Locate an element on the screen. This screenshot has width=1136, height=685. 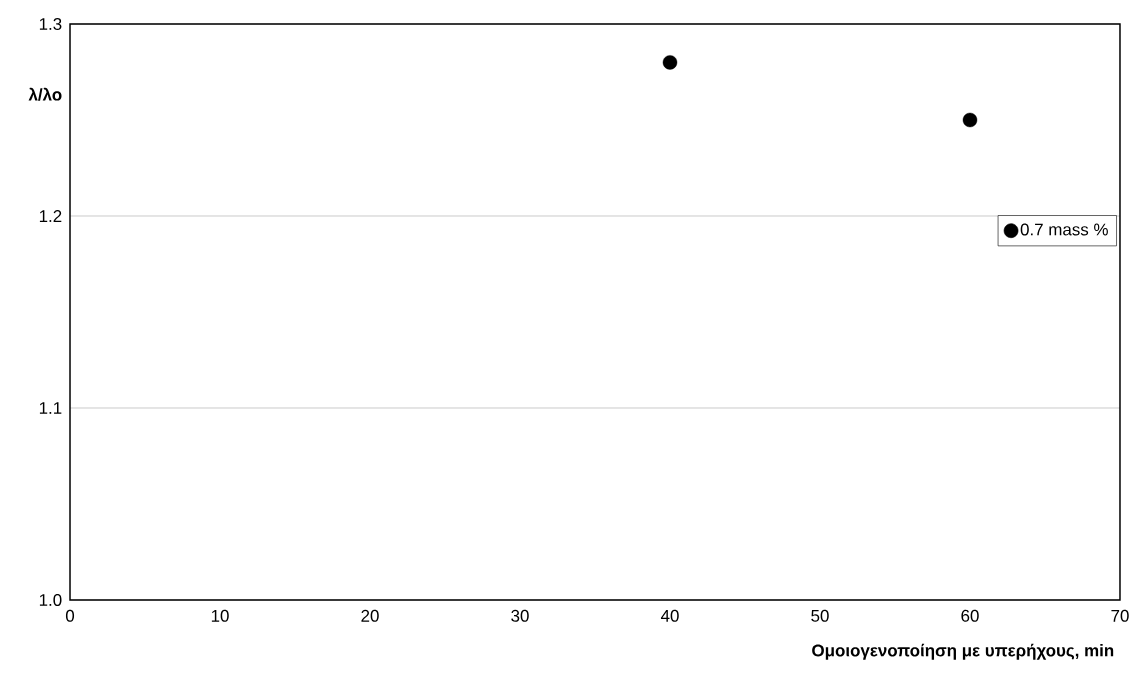
x-axis-title: Ομοιογενοποίηση με υπερήχους, min is located at coordinates (963, 651).